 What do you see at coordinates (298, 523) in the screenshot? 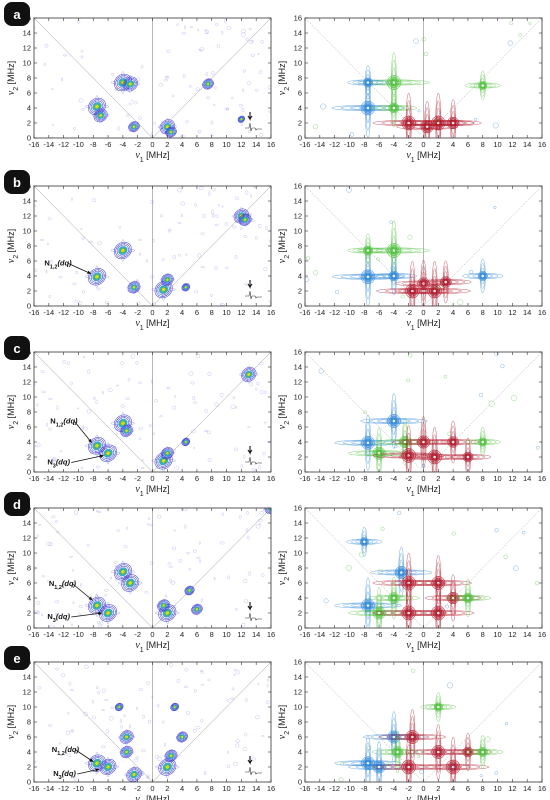
I see `y-tick-label: 14` at bounding box center [298, 523].